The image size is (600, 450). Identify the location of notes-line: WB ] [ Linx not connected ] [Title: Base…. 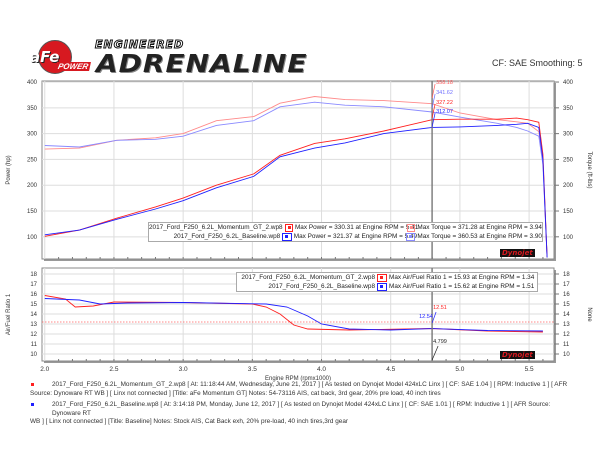
(189, 421).